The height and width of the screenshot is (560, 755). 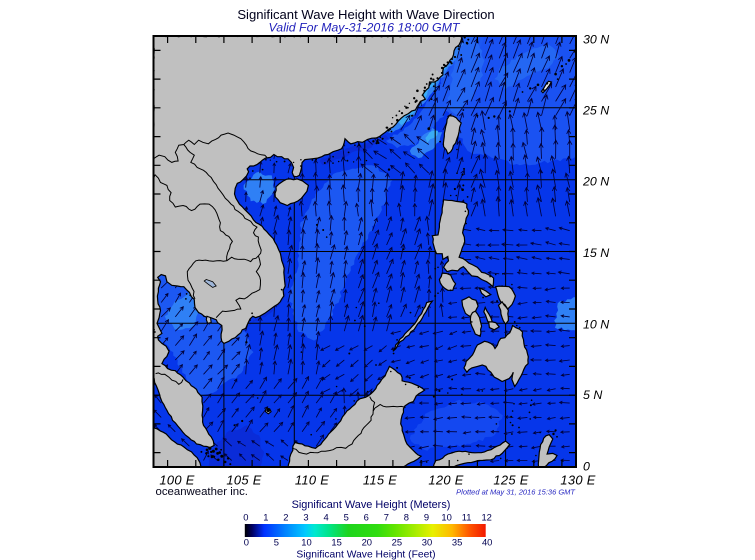 What do you see at coordinates (325, 517) in the screenshot?
I see `svg-text: 4` at bounding box center [325, 517].